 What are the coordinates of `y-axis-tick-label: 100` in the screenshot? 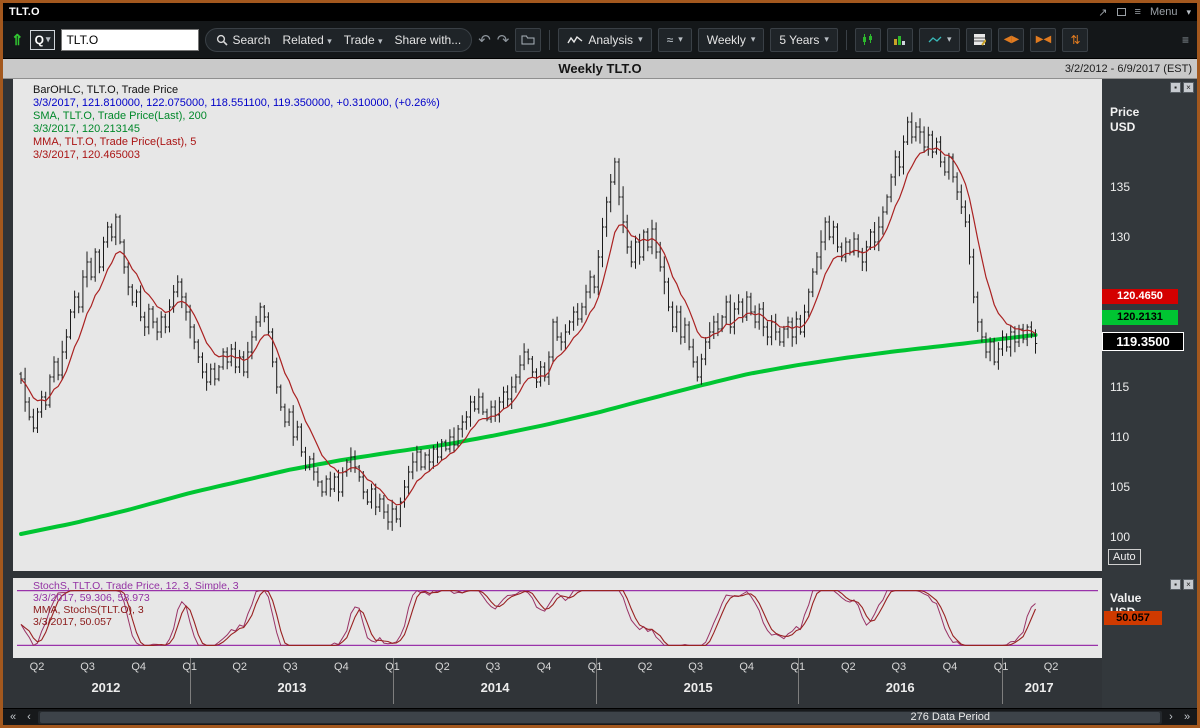 It's located at (1120, 537).